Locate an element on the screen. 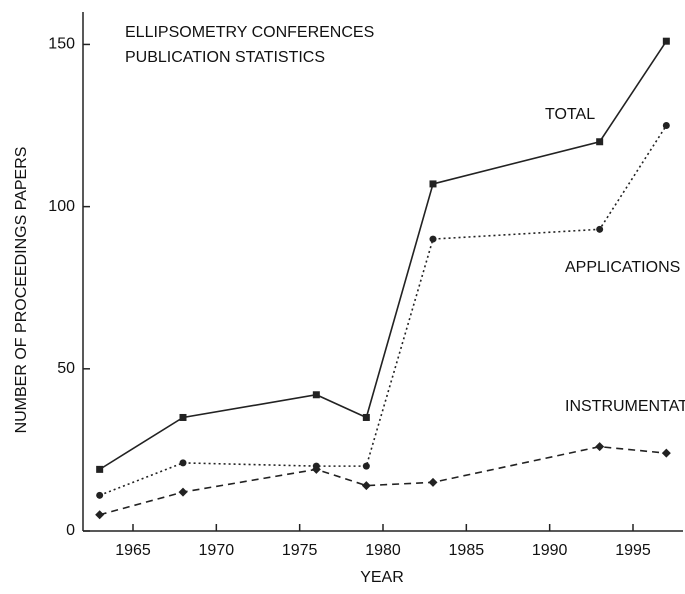 This screenshot has width=685, height=594. x-tick-label: 1985 is located at coordinates (467, 550).